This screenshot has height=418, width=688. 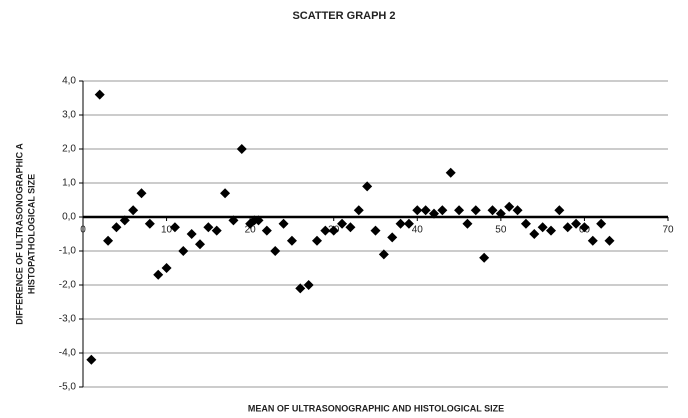 What do you see at coordinates (69, 115) in the screenshot?
I see `y-tick-label: 3,0` at bounding box center [69, 115].